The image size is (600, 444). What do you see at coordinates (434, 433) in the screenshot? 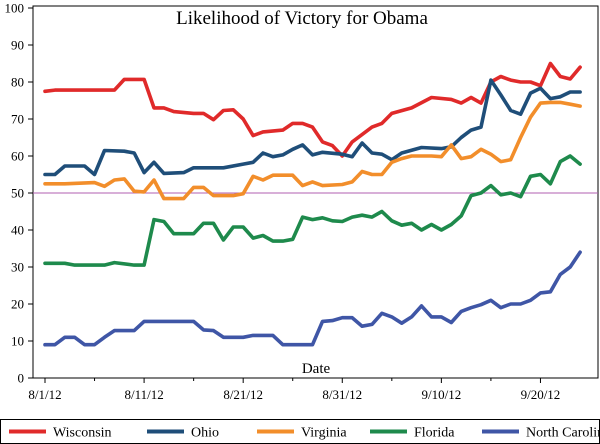
I see `legend-label-florida: Florida` at bounding box center [434, 433].